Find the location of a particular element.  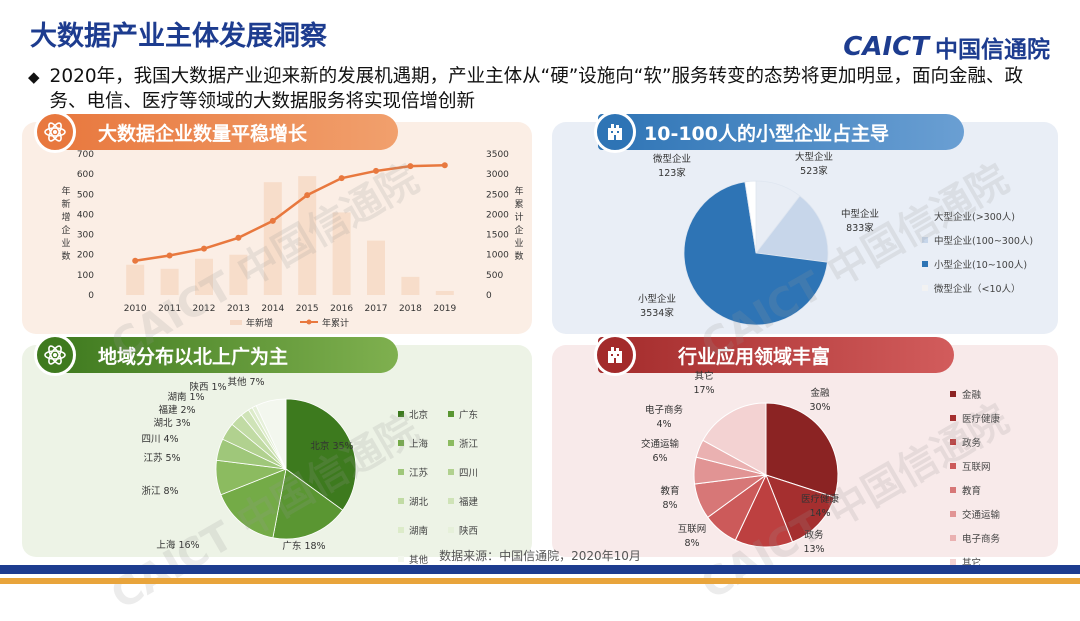

legend-label: 教育 is located at coordinates (972, 491).